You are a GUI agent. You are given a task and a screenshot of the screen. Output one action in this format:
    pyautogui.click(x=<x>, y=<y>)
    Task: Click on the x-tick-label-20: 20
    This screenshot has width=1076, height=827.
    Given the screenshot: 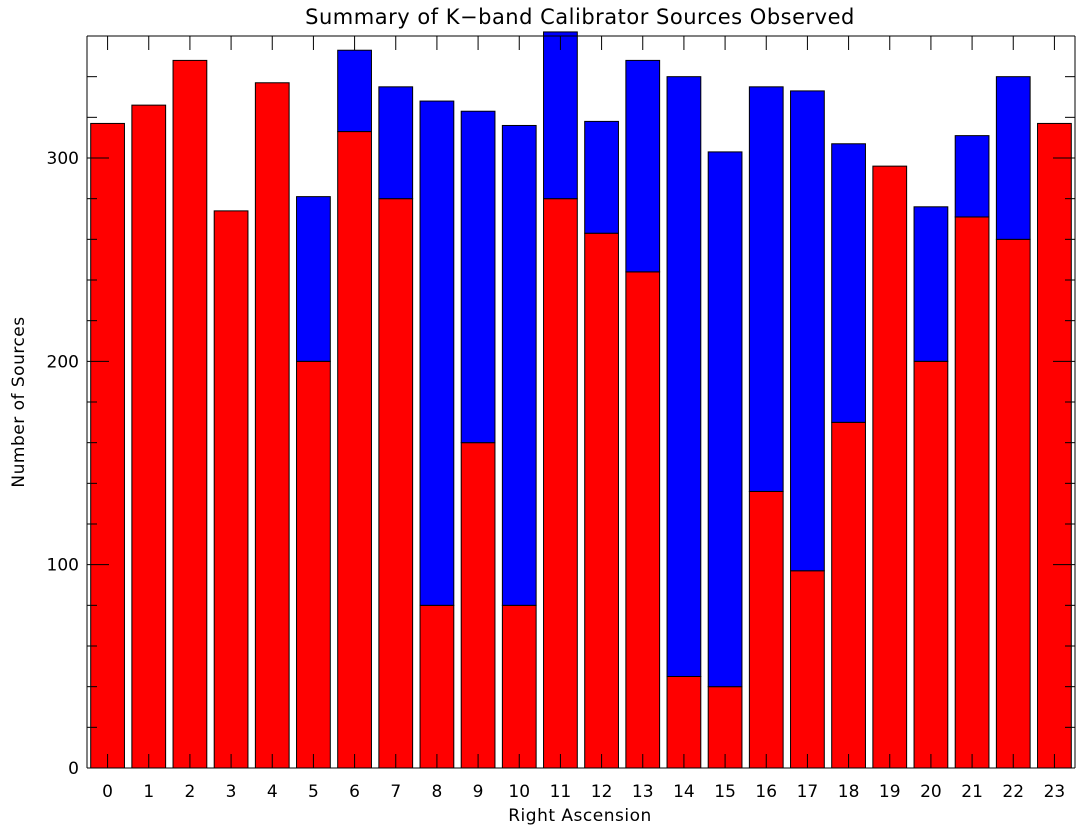 What is the action you would take?
    pyautogui.click(x=931, y=792)
    